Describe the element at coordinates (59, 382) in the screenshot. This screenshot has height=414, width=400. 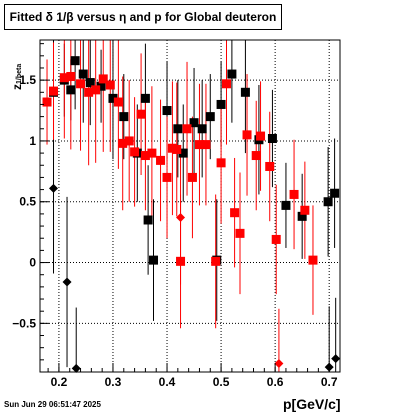
I see `x-tick-label: 0.2` at that location.